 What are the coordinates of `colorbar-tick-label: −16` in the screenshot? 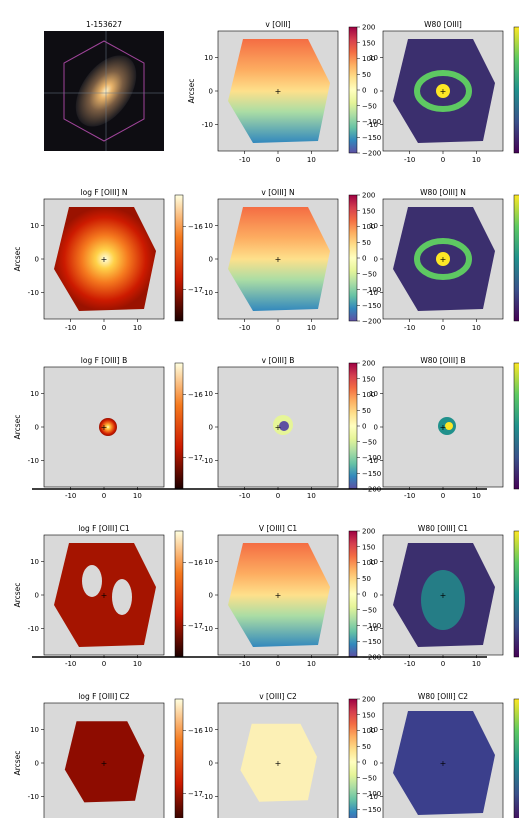 It's located at (195, 731).